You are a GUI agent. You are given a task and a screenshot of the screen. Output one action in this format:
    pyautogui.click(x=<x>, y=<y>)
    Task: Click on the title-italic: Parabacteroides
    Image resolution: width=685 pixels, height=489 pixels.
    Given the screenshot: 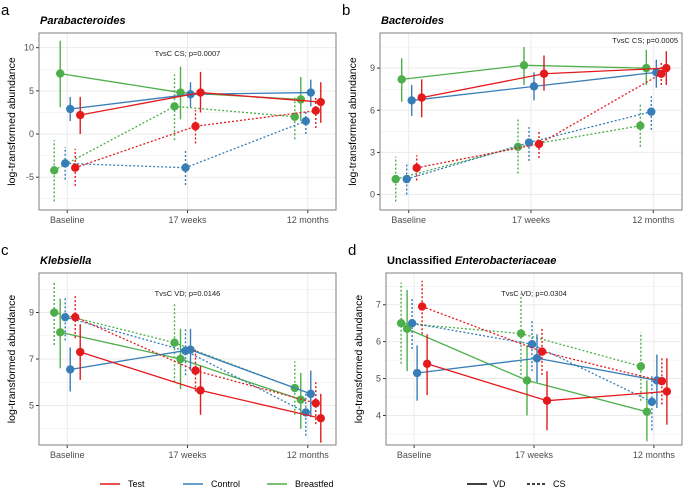 What is the action you would take?
    pyautogui.click(x=83, y=21)
    